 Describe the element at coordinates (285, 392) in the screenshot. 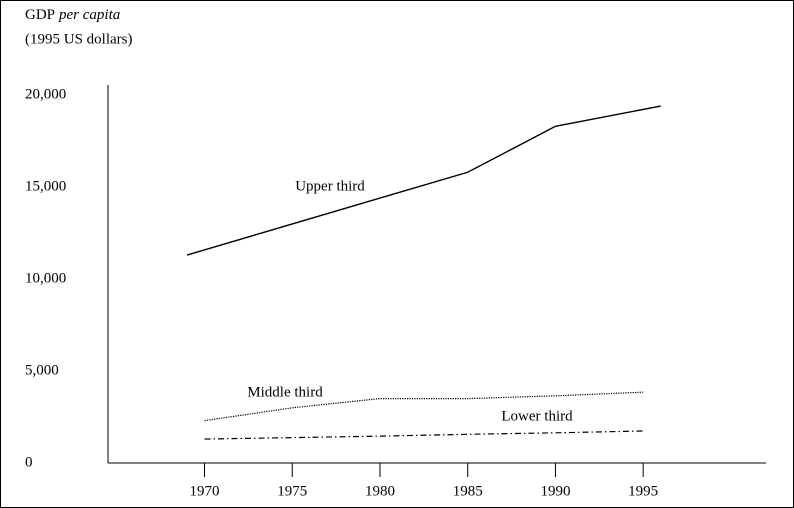

I see `series-label: Middle third` at that location.